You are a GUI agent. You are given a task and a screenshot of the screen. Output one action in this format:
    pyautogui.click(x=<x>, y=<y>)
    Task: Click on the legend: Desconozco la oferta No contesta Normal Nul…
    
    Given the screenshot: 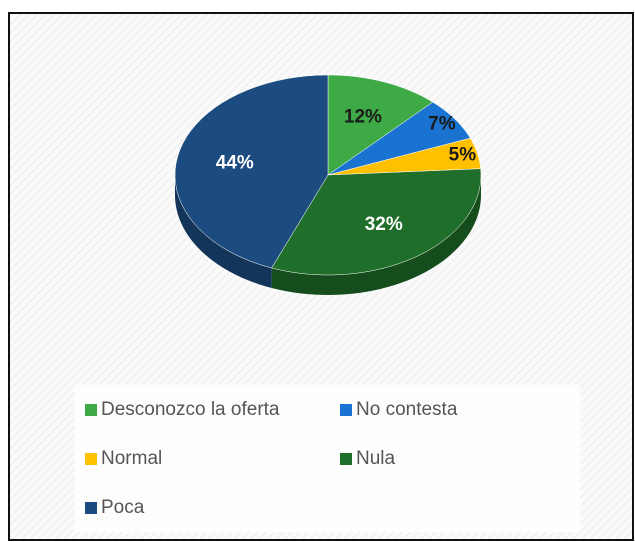 What is the action you would take?
    pyautogui.click(x=271, y=458)
    